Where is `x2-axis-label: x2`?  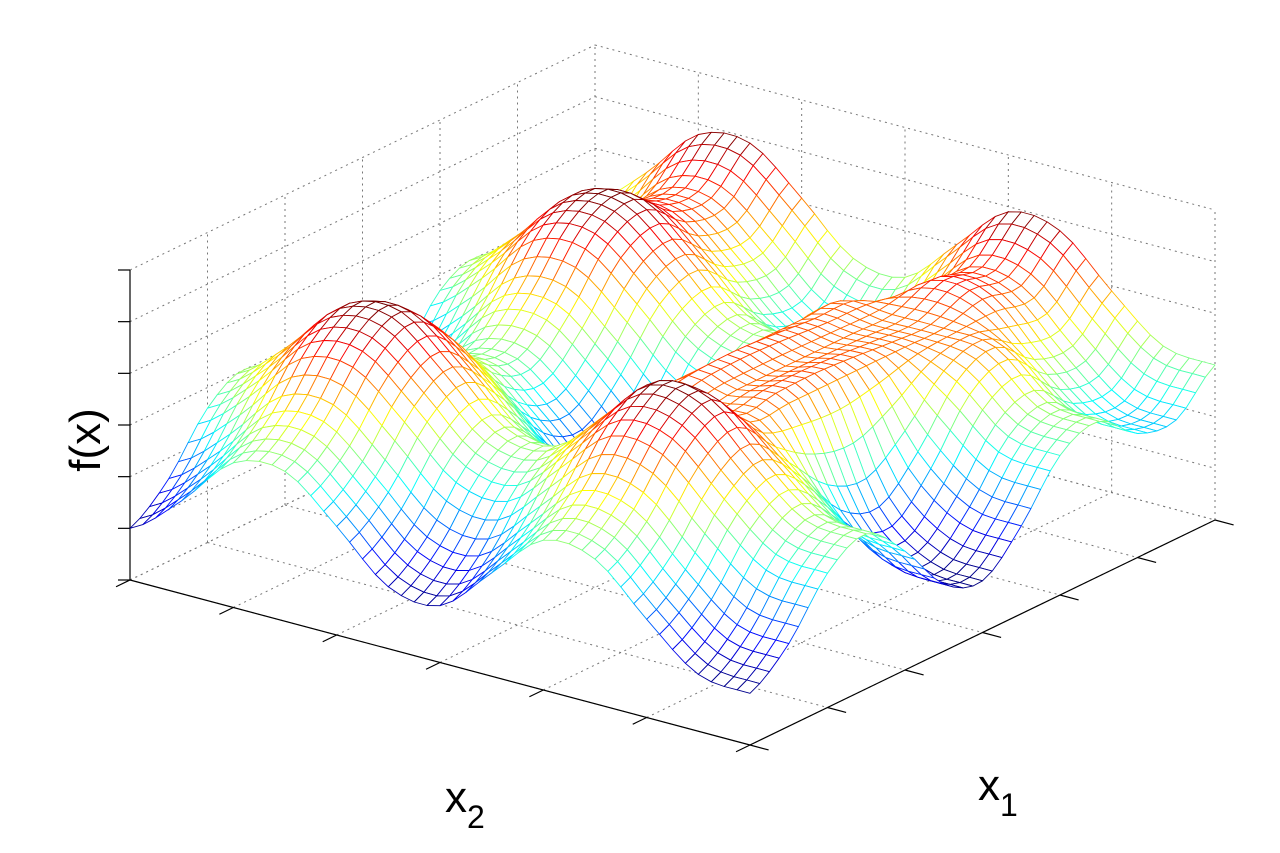 x2-axis-label: x2 is located at coordinates (465, 804).